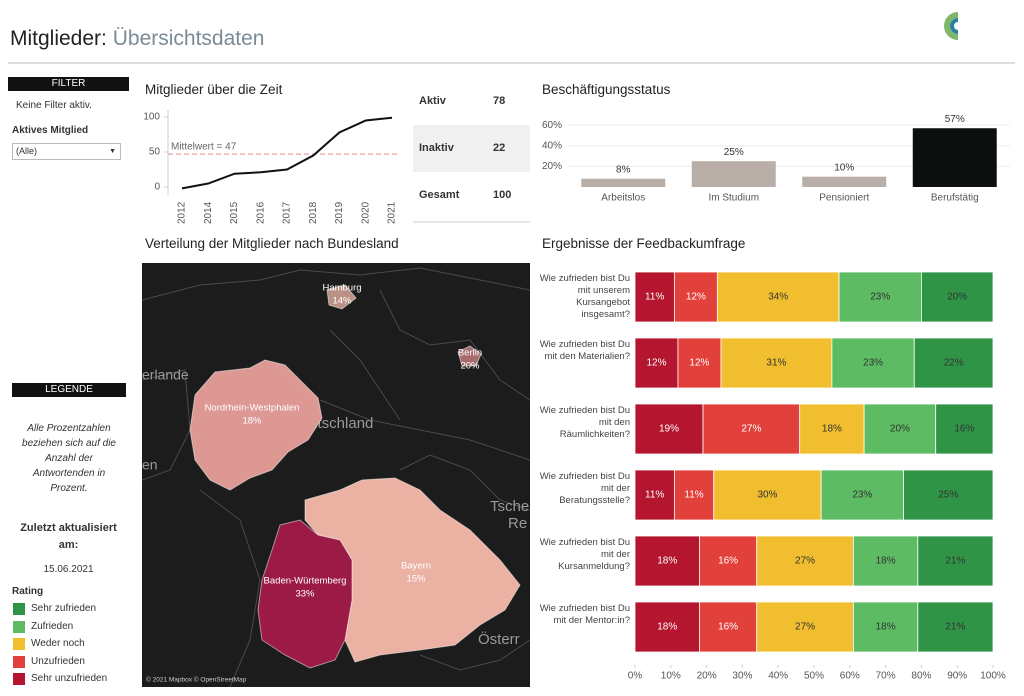  Describe the element at coordinates (886, 676) in the screenshot. I see `x-tick-label: 70%` at that location.